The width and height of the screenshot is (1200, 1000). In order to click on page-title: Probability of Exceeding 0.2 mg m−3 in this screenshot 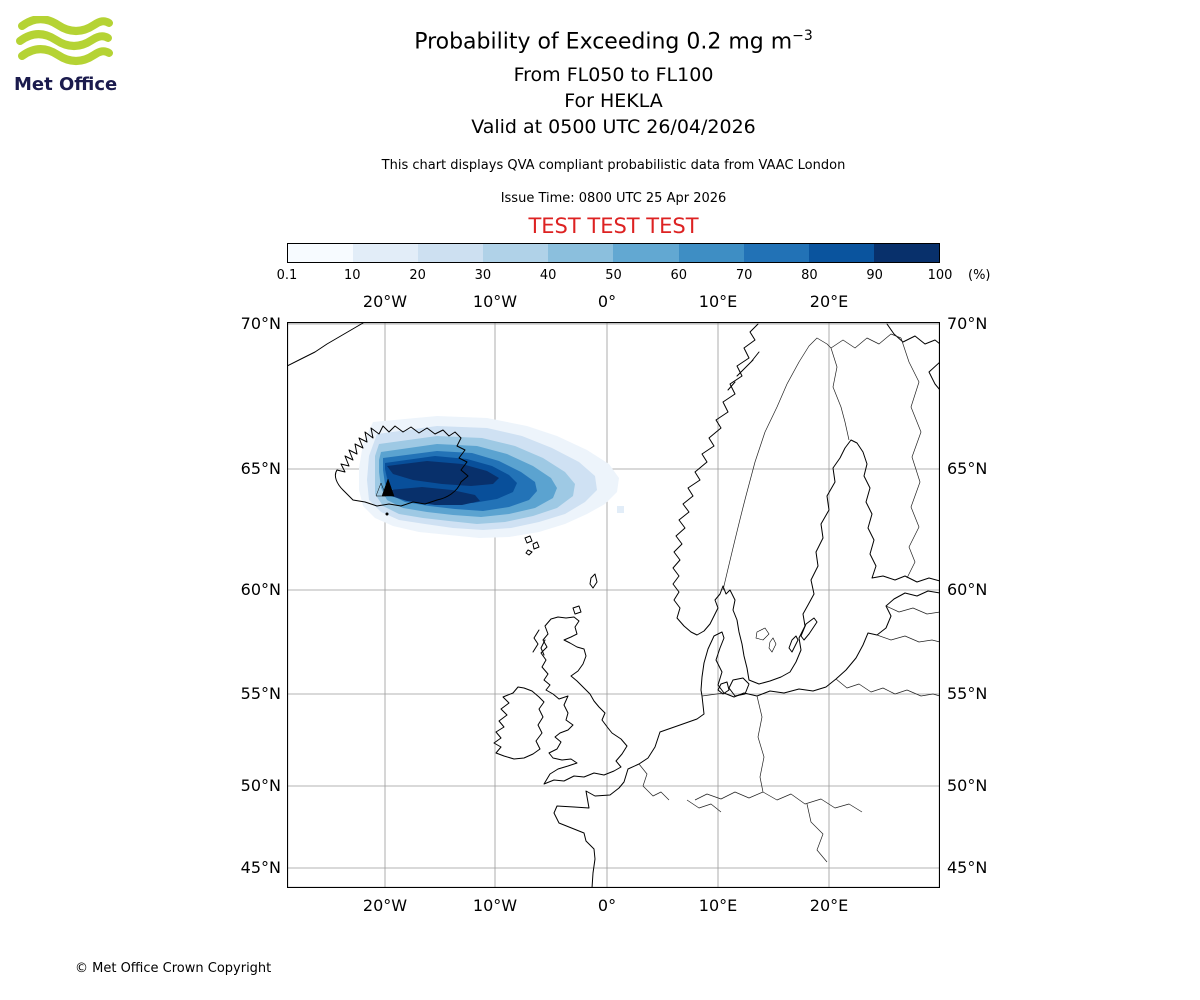, I will do `click(613, 41)`.